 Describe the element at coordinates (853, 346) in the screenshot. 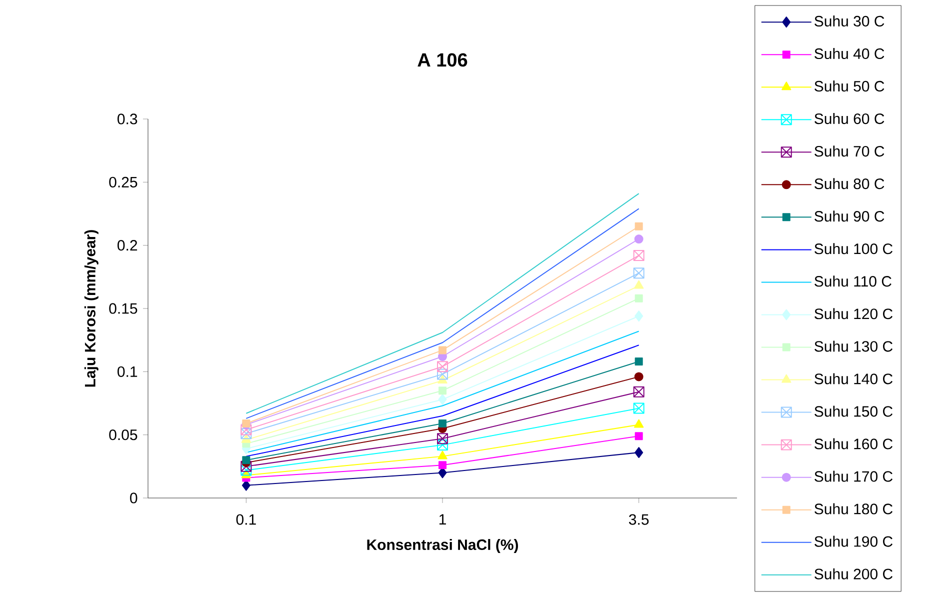

I see `legend-label: Suhu 130 C` at that location.